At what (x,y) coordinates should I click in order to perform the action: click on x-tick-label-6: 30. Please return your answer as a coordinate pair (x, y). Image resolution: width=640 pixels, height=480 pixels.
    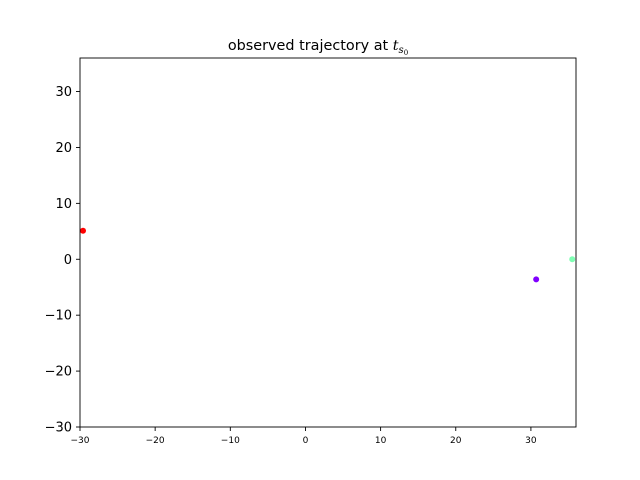
    Looking at the image, I should click on (531, 441).